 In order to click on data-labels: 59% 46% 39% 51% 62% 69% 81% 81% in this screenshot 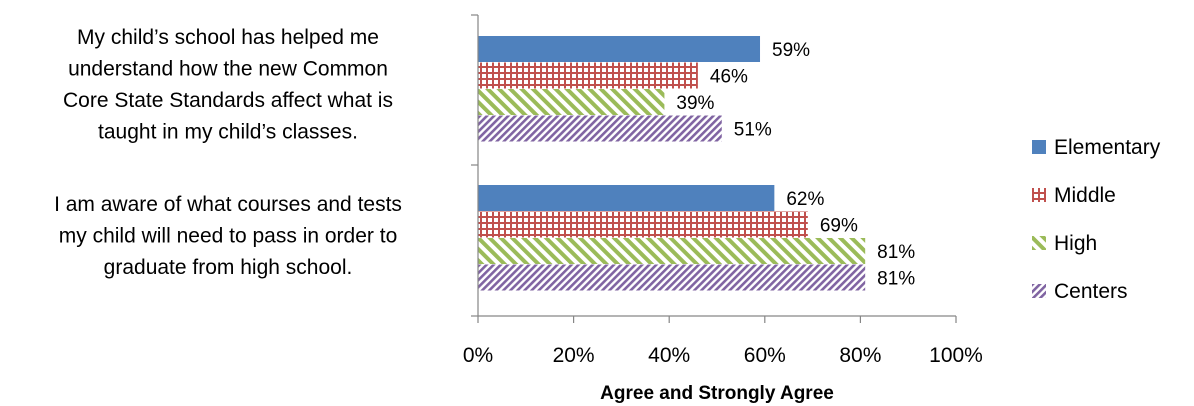, I will do `click(795, 165)`.